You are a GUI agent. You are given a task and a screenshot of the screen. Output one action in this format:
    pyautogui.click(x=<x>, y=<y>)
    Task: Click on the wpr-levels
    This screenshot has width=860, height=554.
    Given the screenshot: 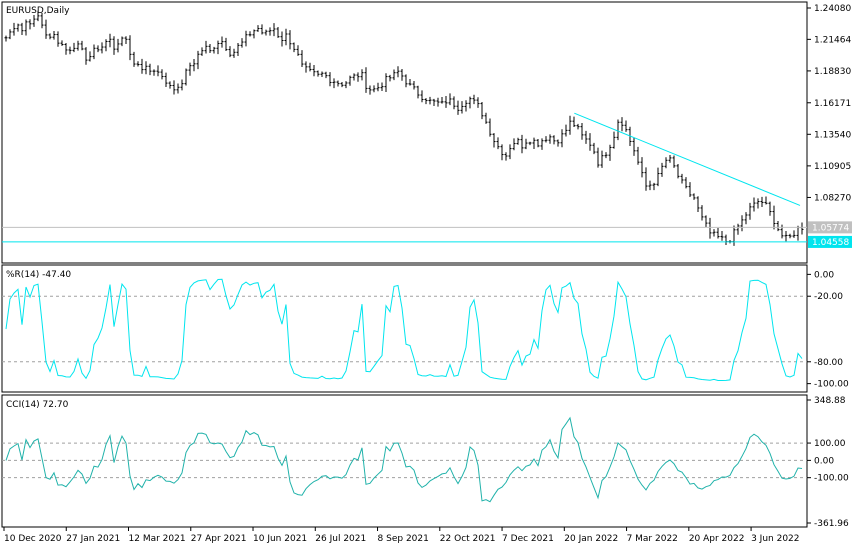 What is the action you would take?
    pyautogui.click(x=404, y=329)
    